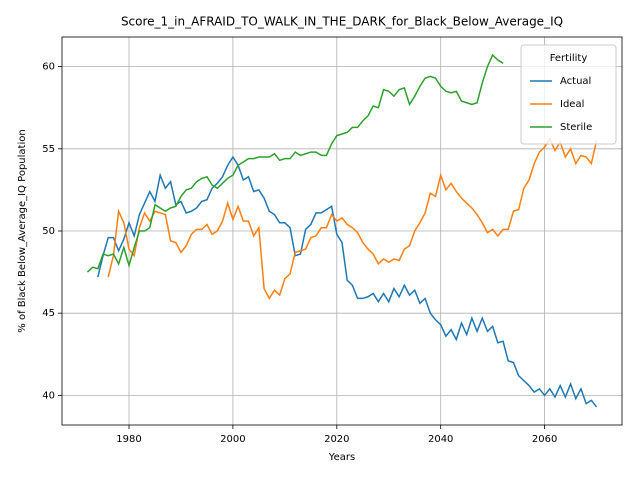  I want to click on legend-label: Actual, so click(575, 81).